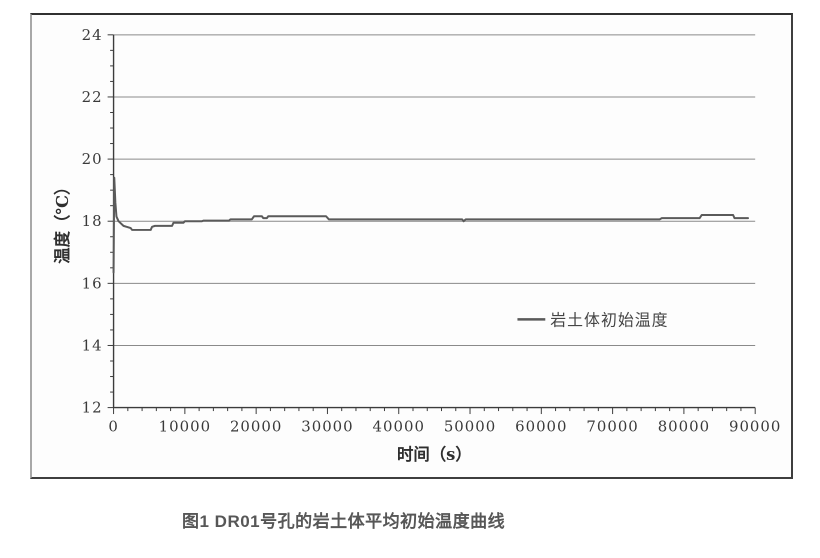  Describe the element at coordinates (92, 408) in the screenshot. I see `y-tick-label: 12` at that location.